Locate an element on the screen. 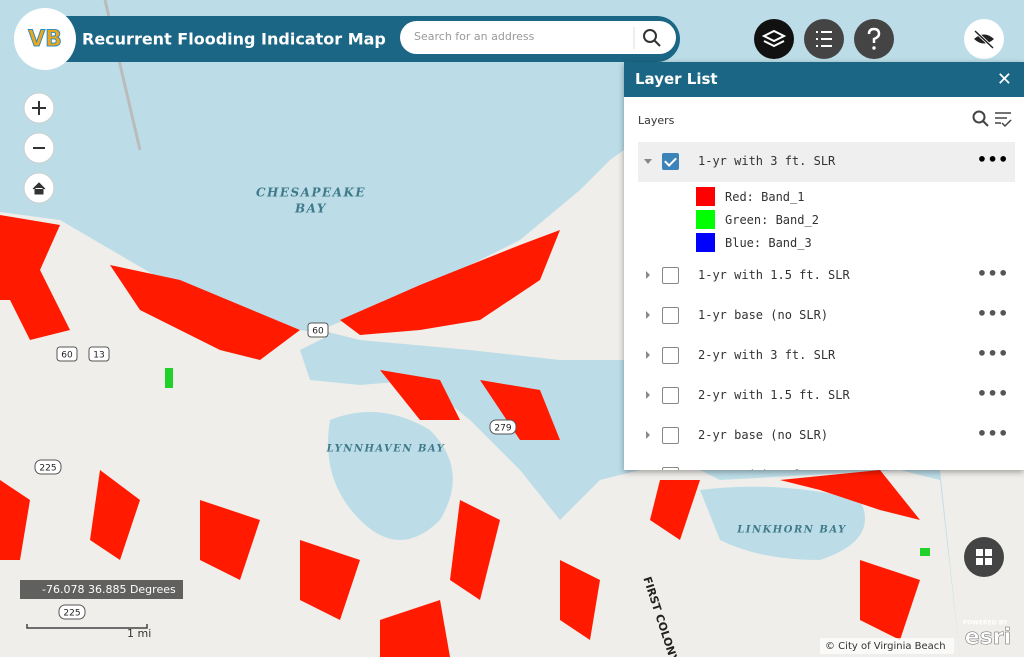  map-label: LYNNHAVEN BAY is located at coordinates (386, 449).